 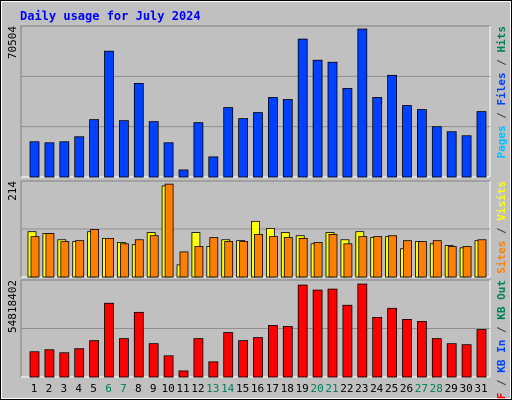 What do you see at coordinates (391, 388) in the screenshot?
I see `x-tick-label: 25` at bounding box center [391, 388].